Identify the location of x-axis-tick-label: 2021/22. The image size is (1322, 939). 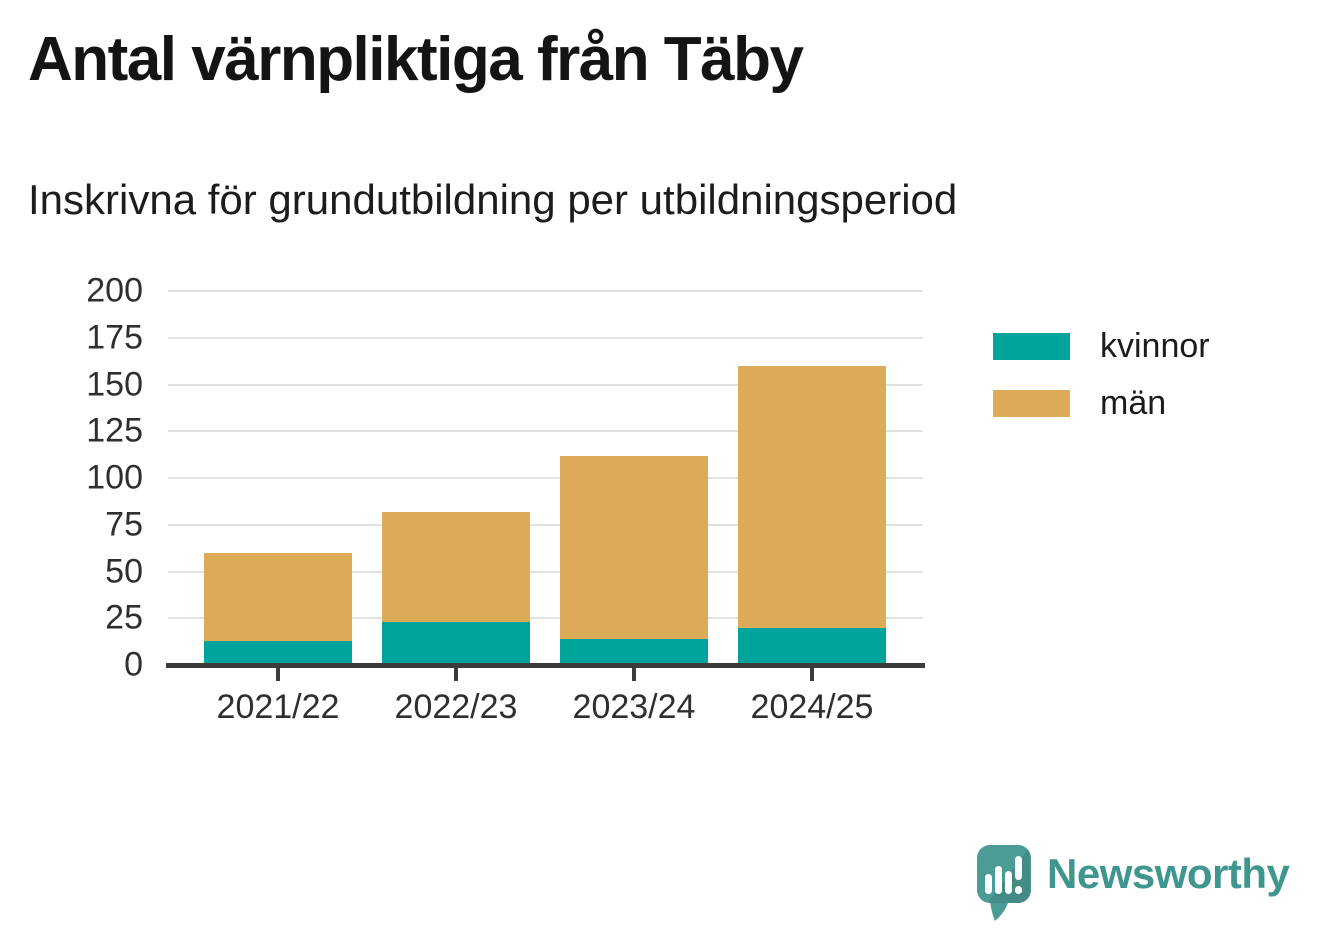
(278, 707).